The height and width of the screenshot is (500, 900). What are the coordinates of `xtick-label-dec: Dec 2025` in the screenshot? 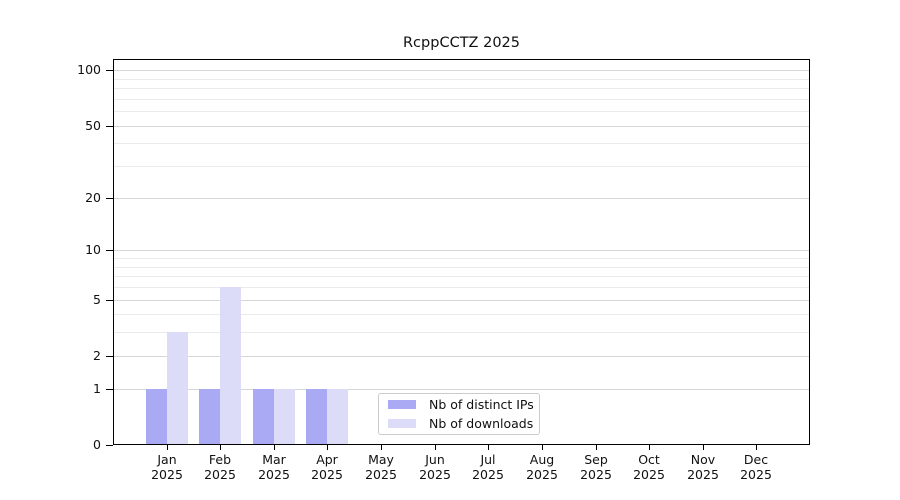 It's located at (756, 467).